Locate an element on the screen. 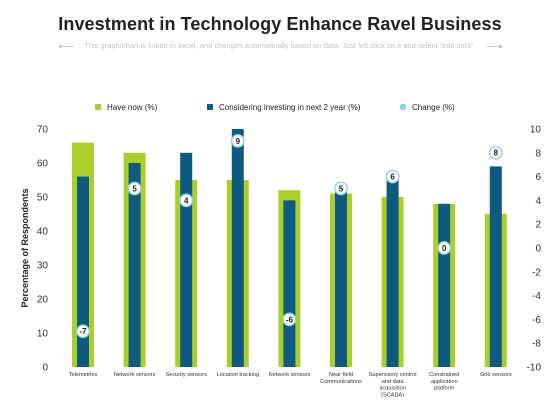 The width and height of the screenshot is (560, 420). y2-tick-label: 6 is located at coordinates (538, 177).